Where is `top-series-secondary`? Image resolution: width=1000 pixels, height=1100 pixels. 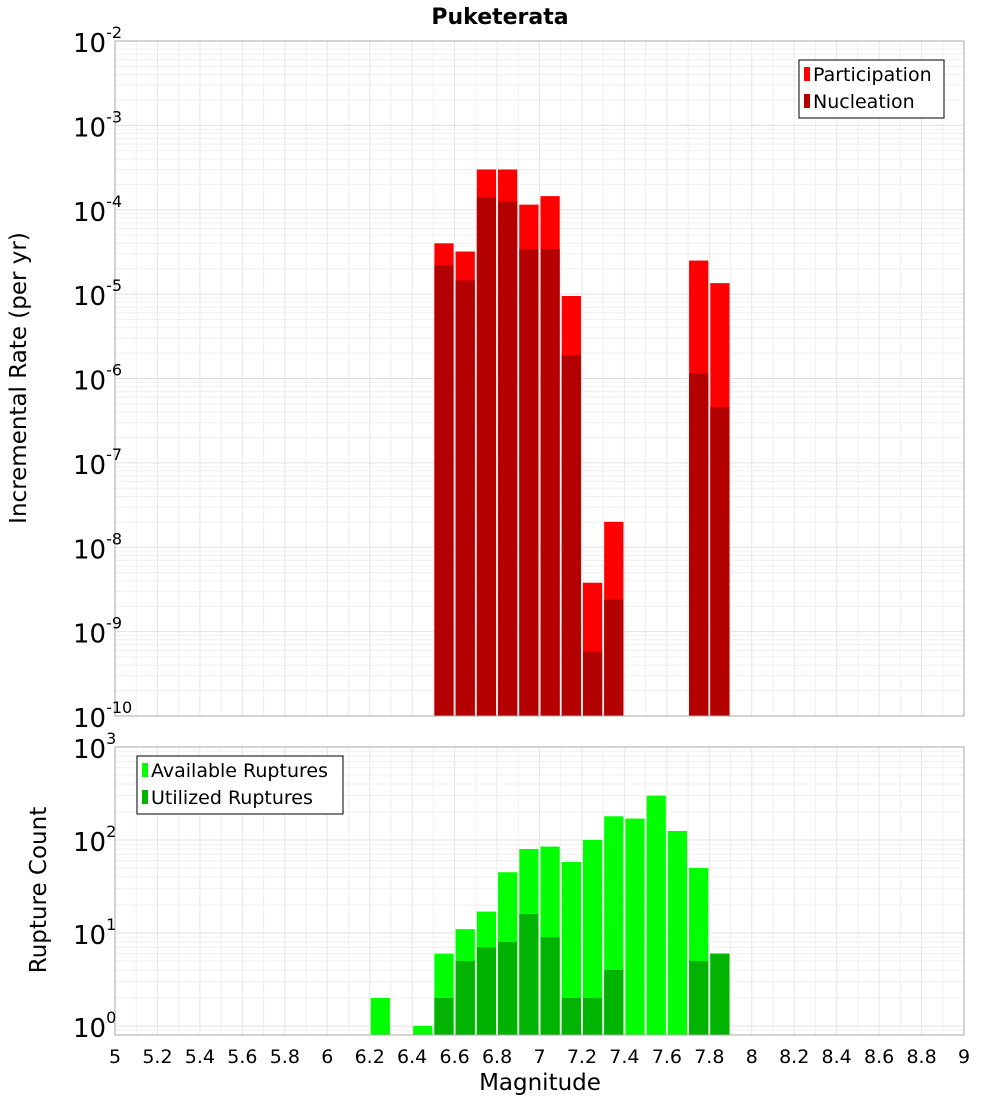
top-series-secondary is located at coordinates (582, 457).